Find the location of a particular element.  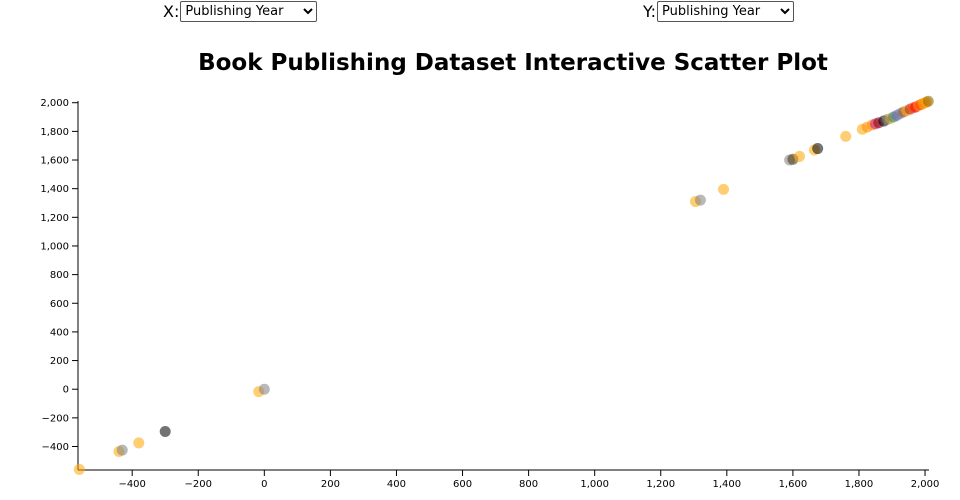

y-tick-label: 0 is located at coordinates (66, 390).